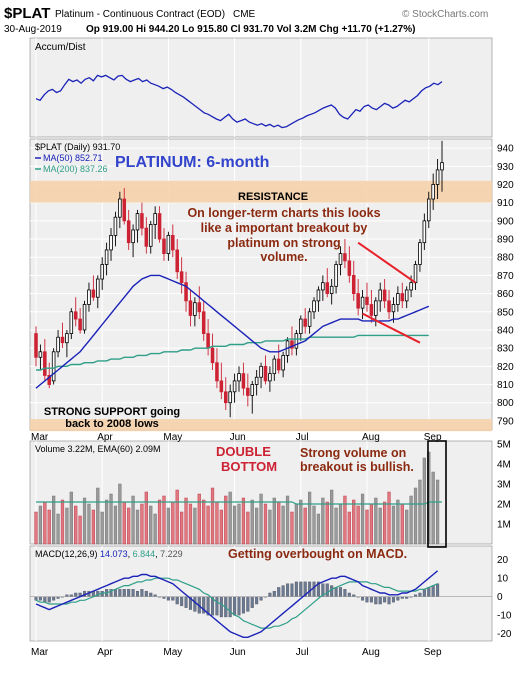 This screenshot has height=674, width=524. What do you see at coordinates (238, 652) in the screenshot?
I see `x-tick-label-bottom: Jun` at bounding box center [238, 652].